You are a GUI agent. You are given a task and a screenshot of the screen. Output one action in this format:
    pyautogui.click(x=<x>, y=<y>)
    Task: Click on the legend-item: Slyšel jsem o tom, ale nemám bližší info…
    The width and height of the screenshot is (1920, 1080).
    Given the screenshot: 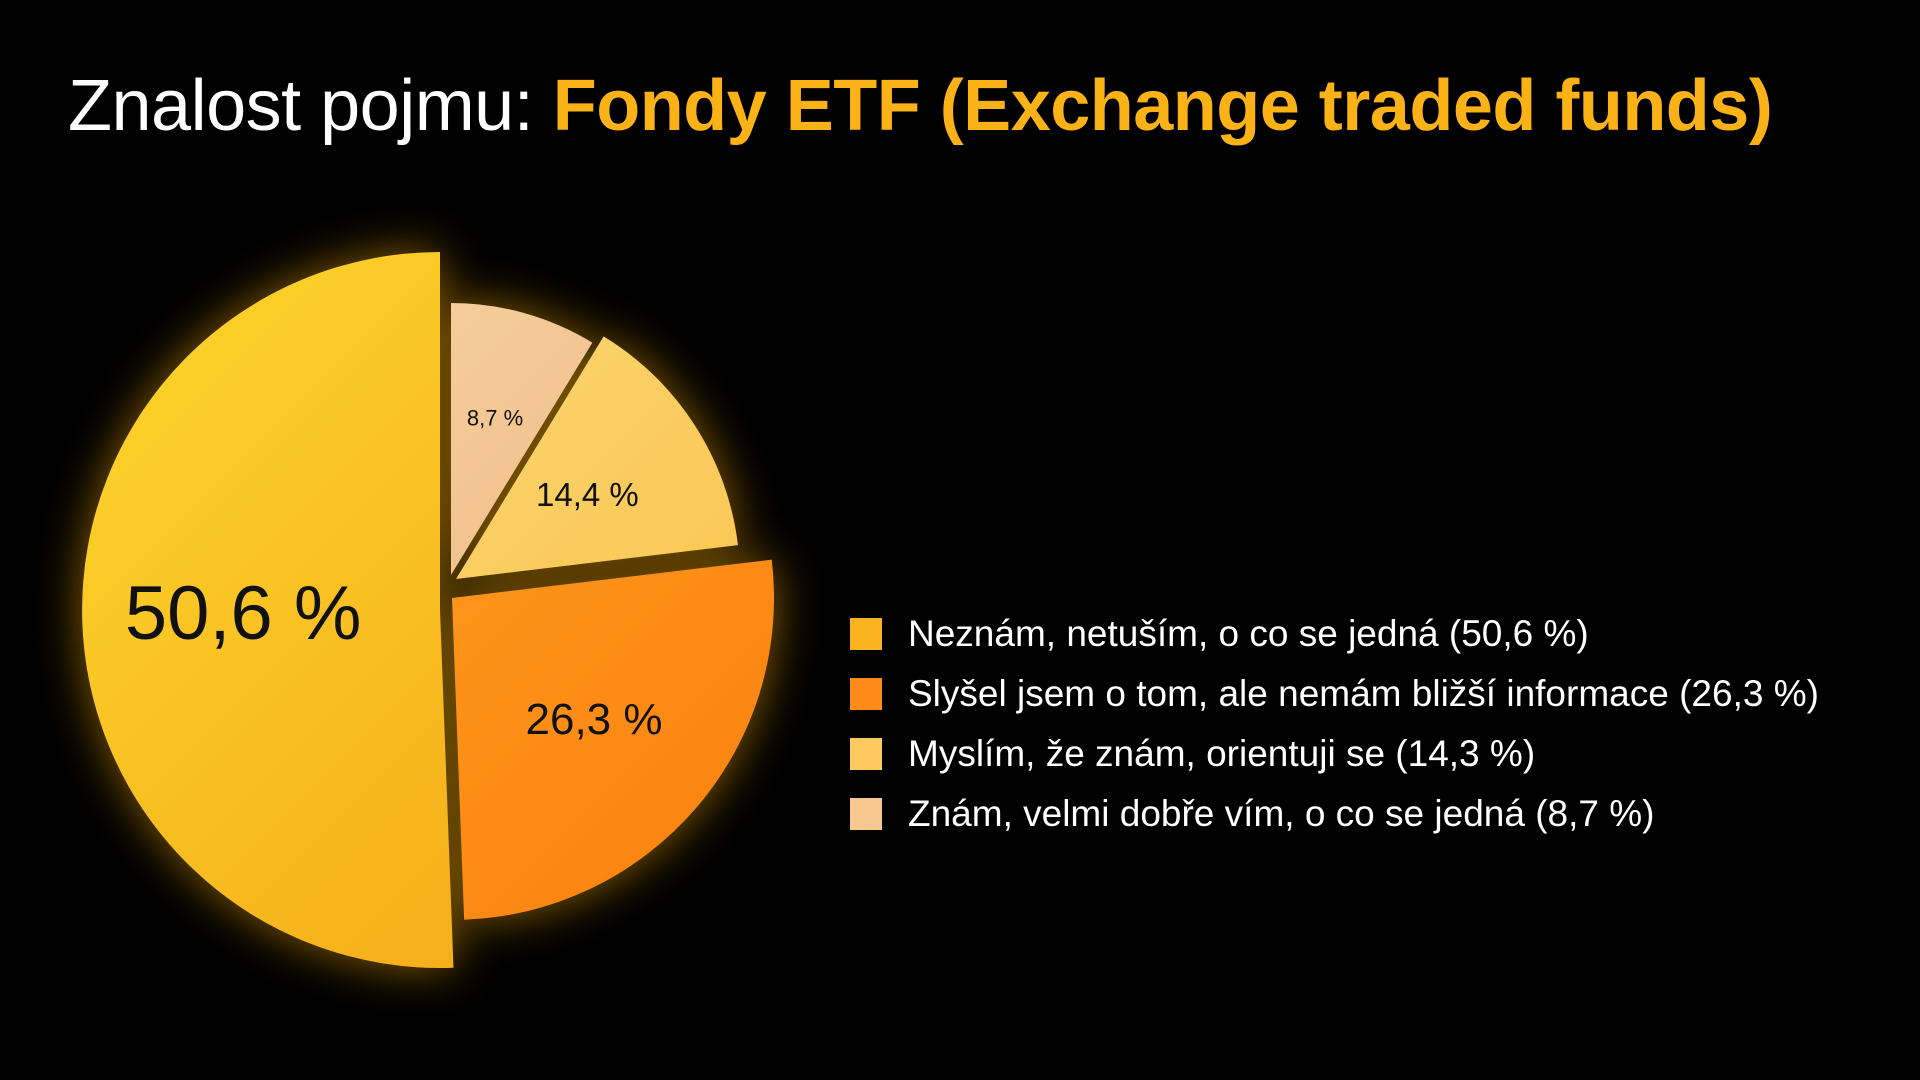 What is the action you would take?
    pyautogui.click(x=1370, y=694)
    